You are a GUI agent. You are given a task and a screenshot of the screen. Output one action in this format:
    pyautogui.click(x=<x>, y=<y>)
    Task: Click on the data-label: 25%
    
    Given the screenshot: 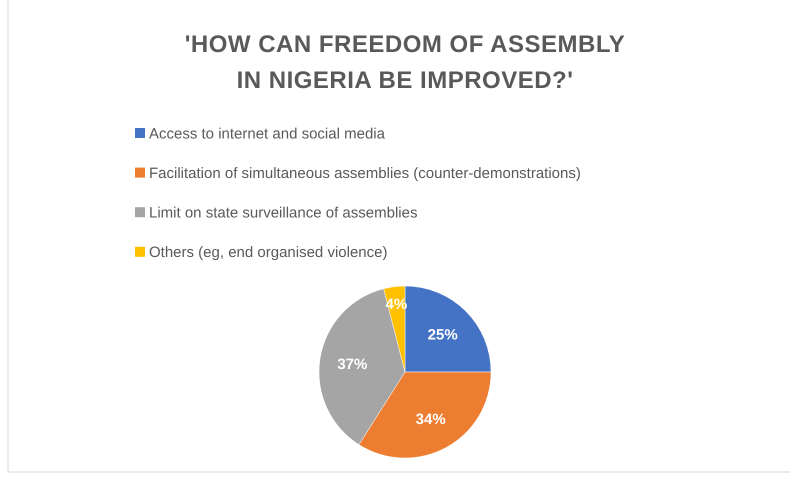 What is the action you would take?
    pyautogui.click(x=443, y=335)
    